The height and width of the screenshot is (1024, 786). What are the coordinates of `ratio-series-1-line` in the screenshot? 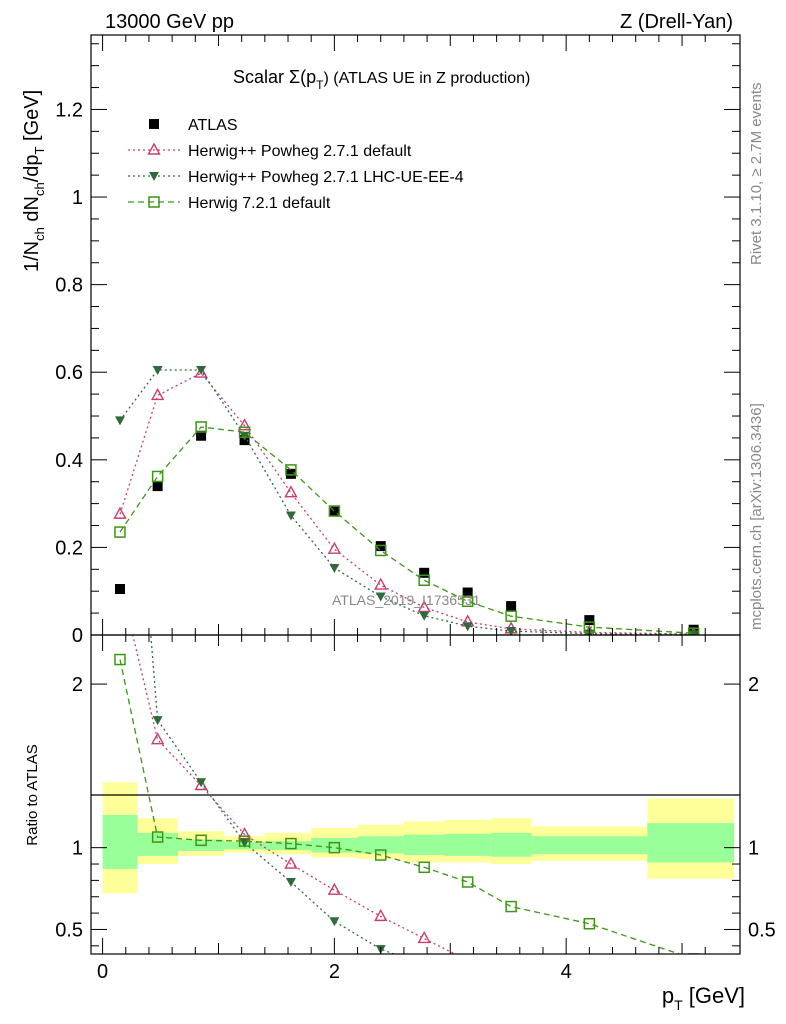 It's located at (294, 794).